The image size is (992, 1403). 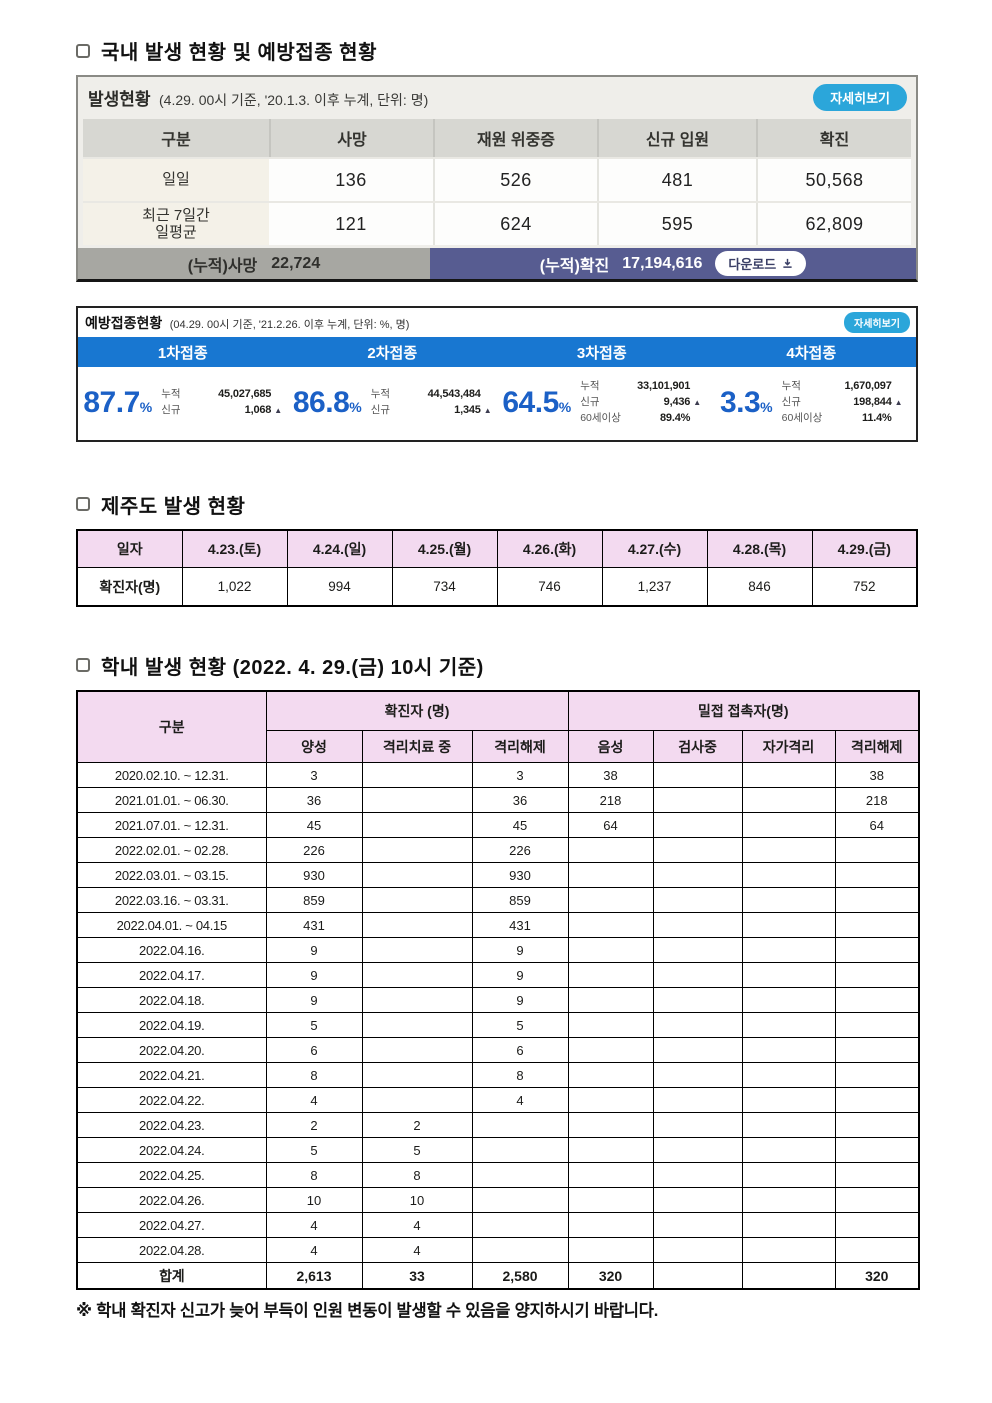 What do you see at coordinates (497, 50) in the screenshot?
I see `section-title-domestic: 국내 발생 현황 및 예방접종 현황` at bounding box center [497, 50].